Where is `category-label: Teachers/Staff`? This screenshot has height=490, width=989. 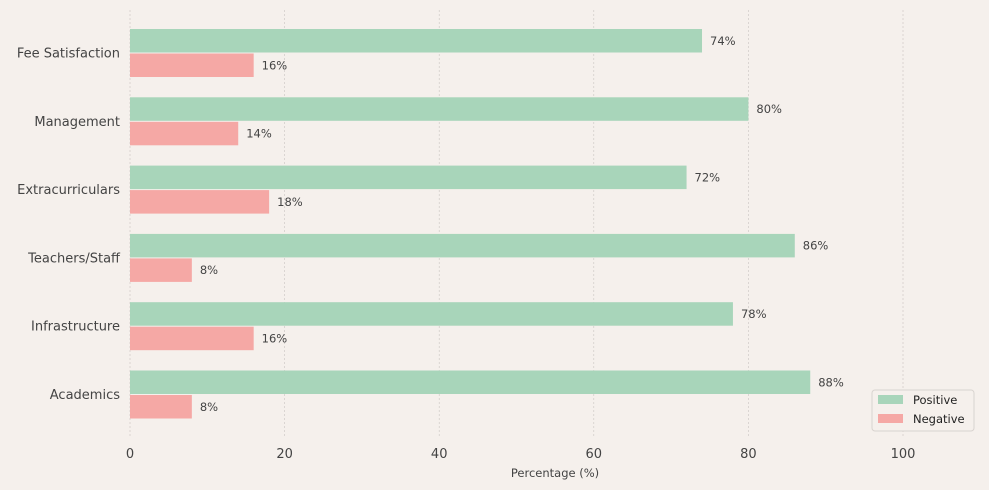
category-label: Teachers/Staff is located at coordinates (74, 258).